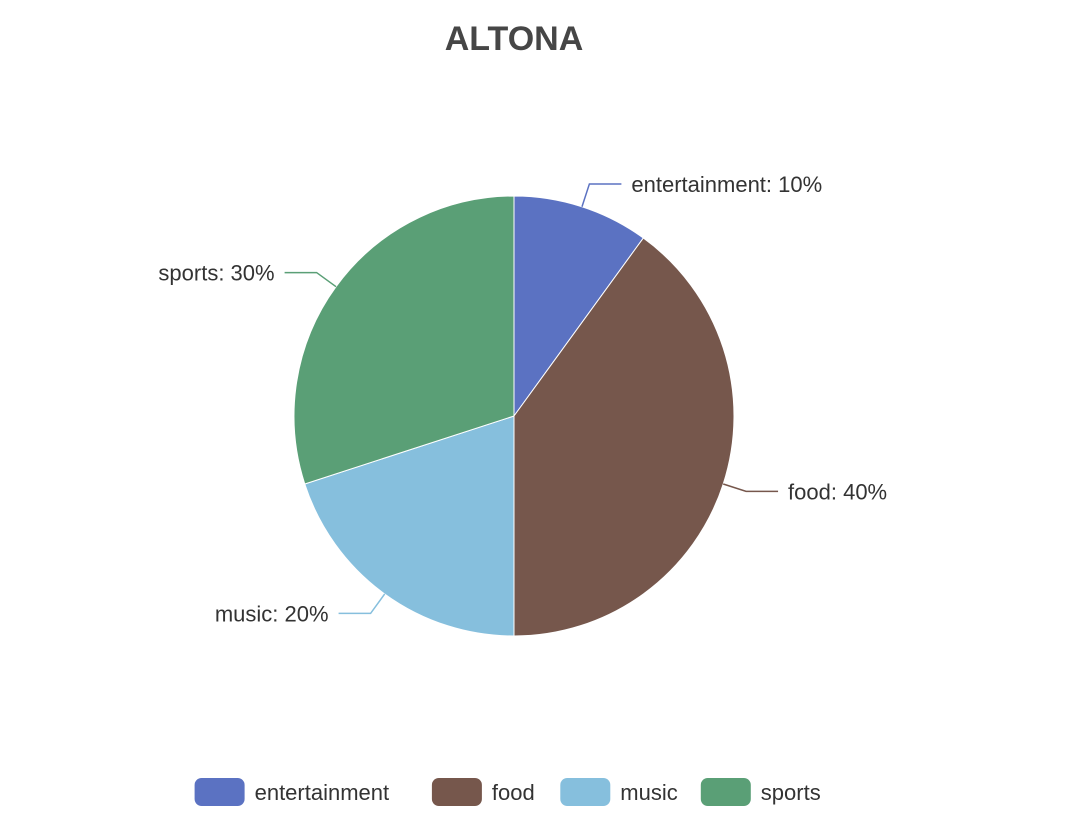 This screenshot has height=832, width=1070. I want to click on legend-label-sports: sports, so click(791, 792).